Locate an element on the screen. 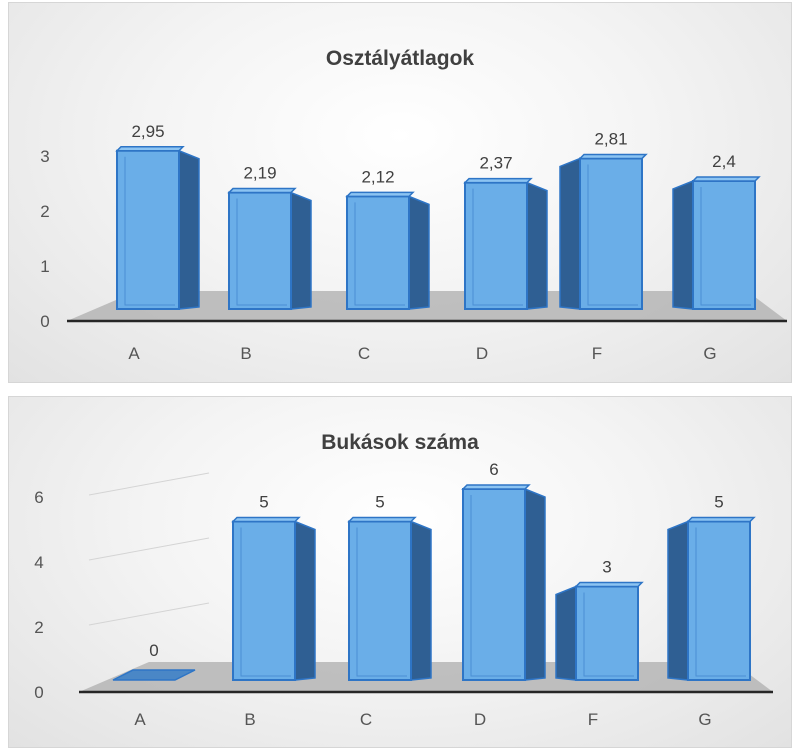 Image resolution: width=799 pixels, height=751 pixels. bar-zero is located at coordinates (154, 675).